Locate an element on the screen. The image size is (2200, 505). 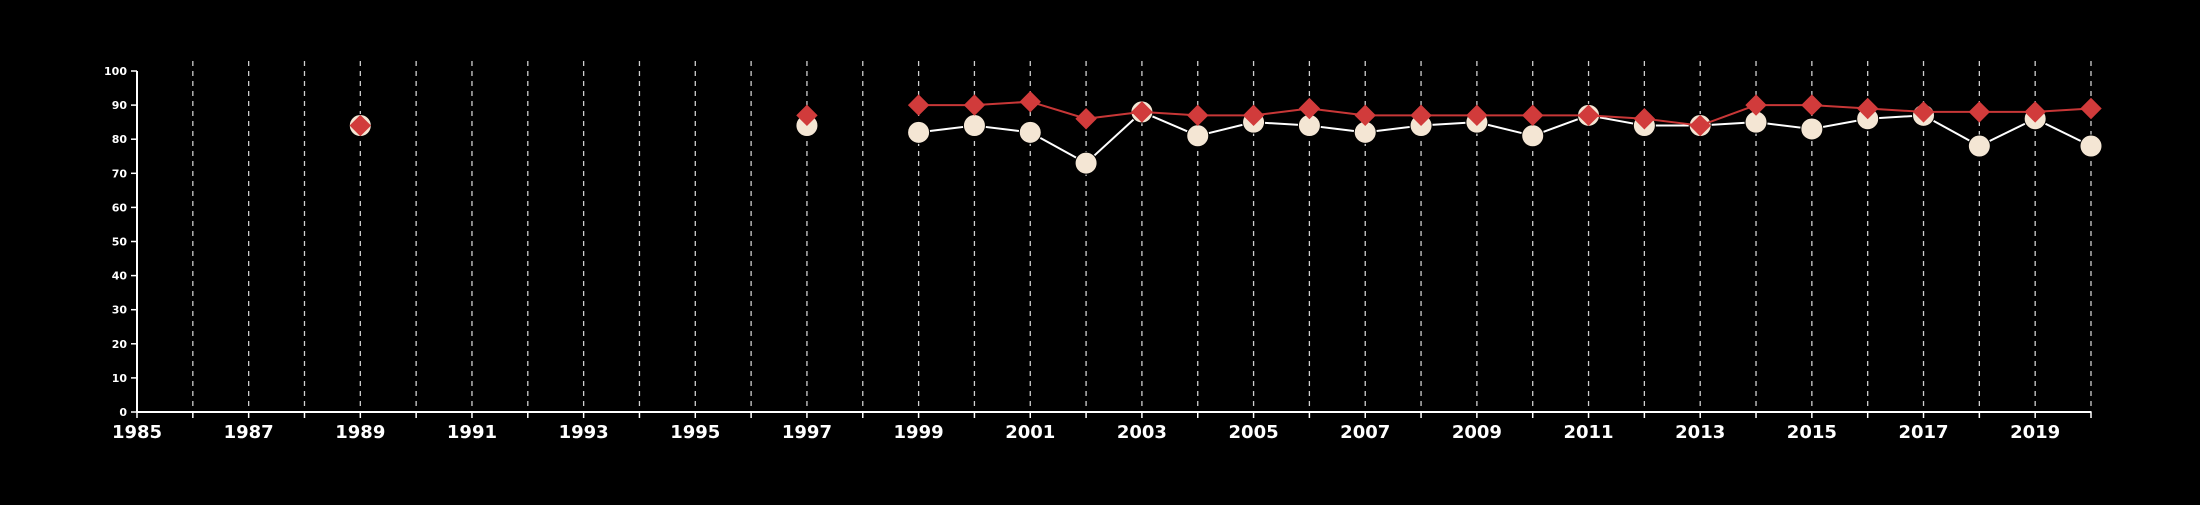
y-tick-label: 0 is located at coordinates (123, 412).